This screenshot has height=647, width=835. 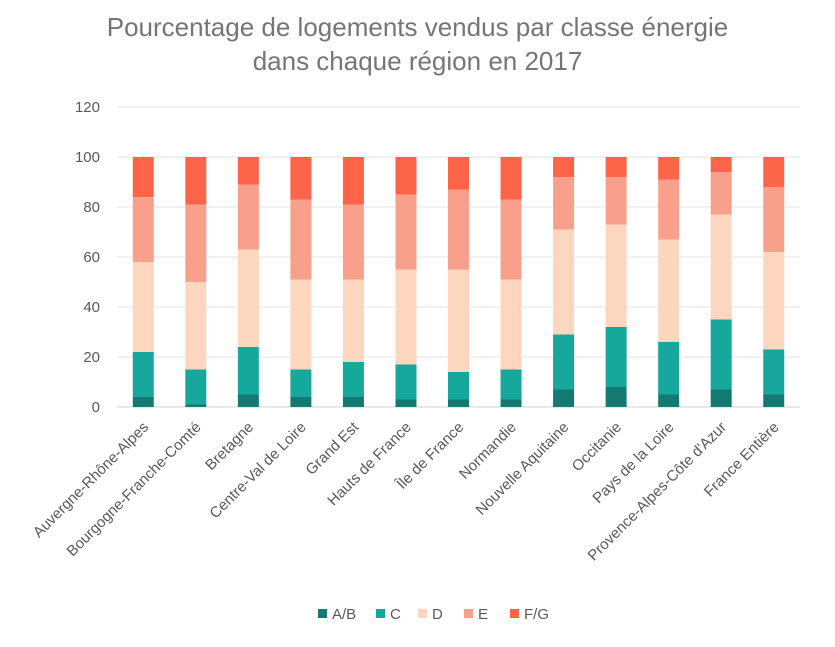 I want to click on legend-label: D, so click(x=437, y=614).